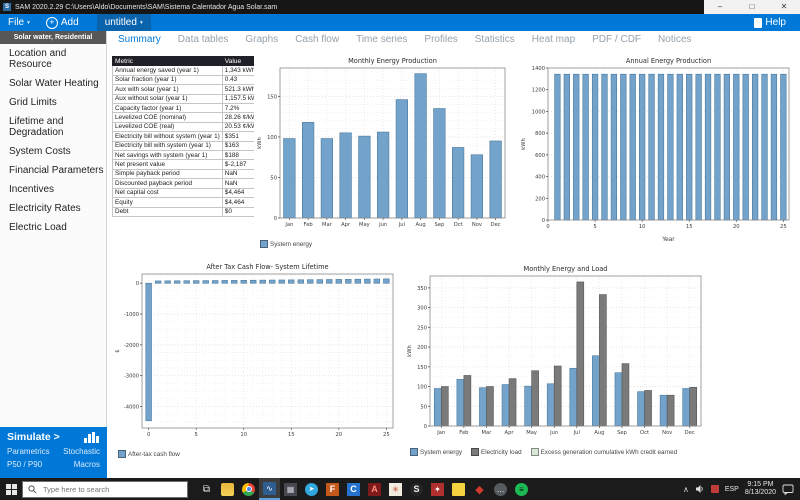 The height and width of the screenshot is (500, 800). Describe the element at coordinates (540, 178) in the screenshot. I see `svg-text: 400` at that location.